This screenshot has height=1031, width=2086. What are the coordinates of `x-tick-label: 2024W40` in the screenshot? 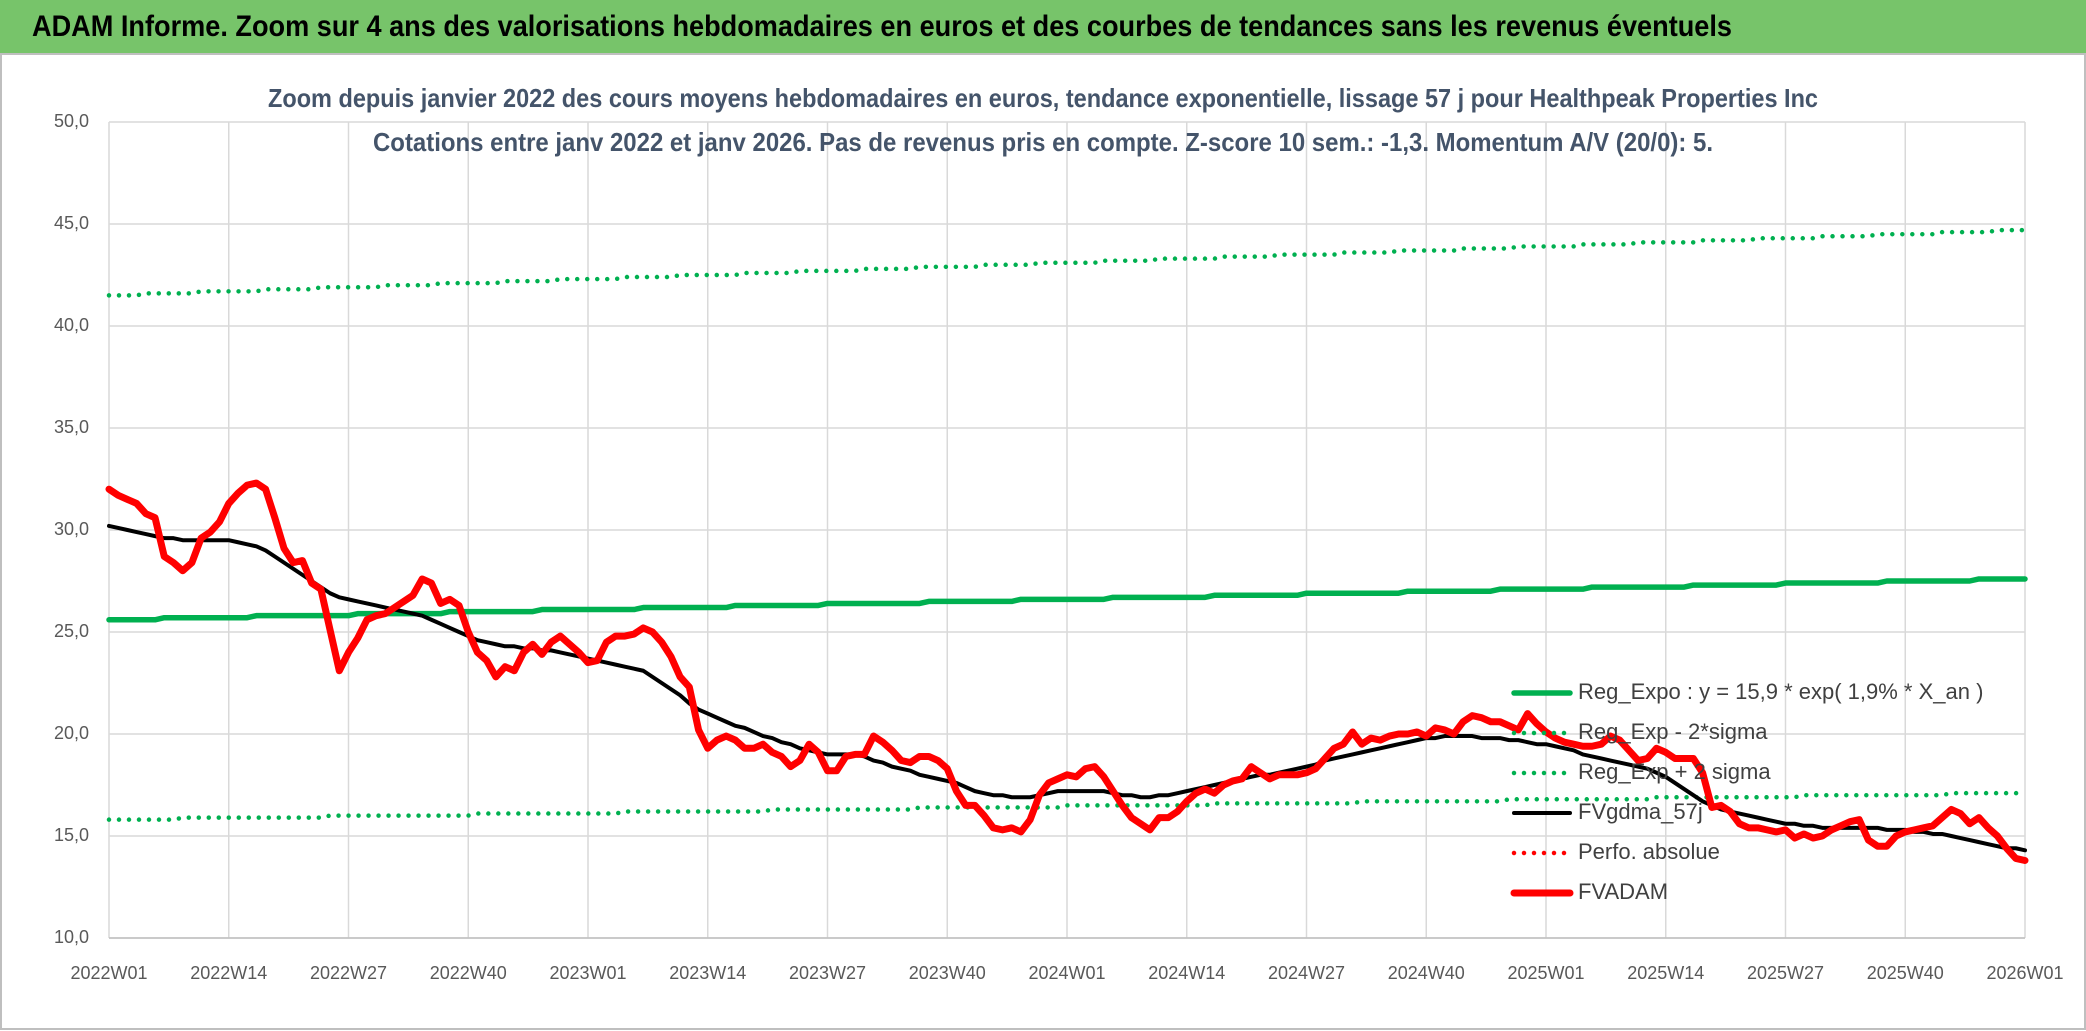 It's located at (1426, 973).